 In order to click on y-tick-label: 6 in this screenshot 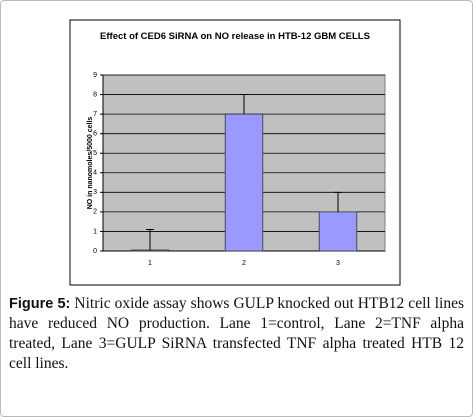, I will do `click(95, 134)`.